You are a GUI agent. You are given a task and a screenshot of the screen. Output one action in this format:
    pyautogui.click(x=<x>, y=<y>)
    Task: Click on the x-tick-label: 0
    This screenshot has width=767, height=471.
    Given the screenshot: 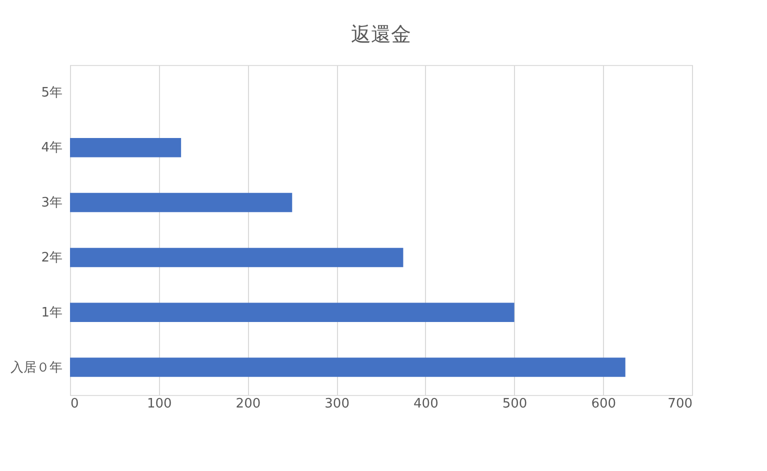 What is the action you would take?
    pyautogui.click(x=74, y=404)
    